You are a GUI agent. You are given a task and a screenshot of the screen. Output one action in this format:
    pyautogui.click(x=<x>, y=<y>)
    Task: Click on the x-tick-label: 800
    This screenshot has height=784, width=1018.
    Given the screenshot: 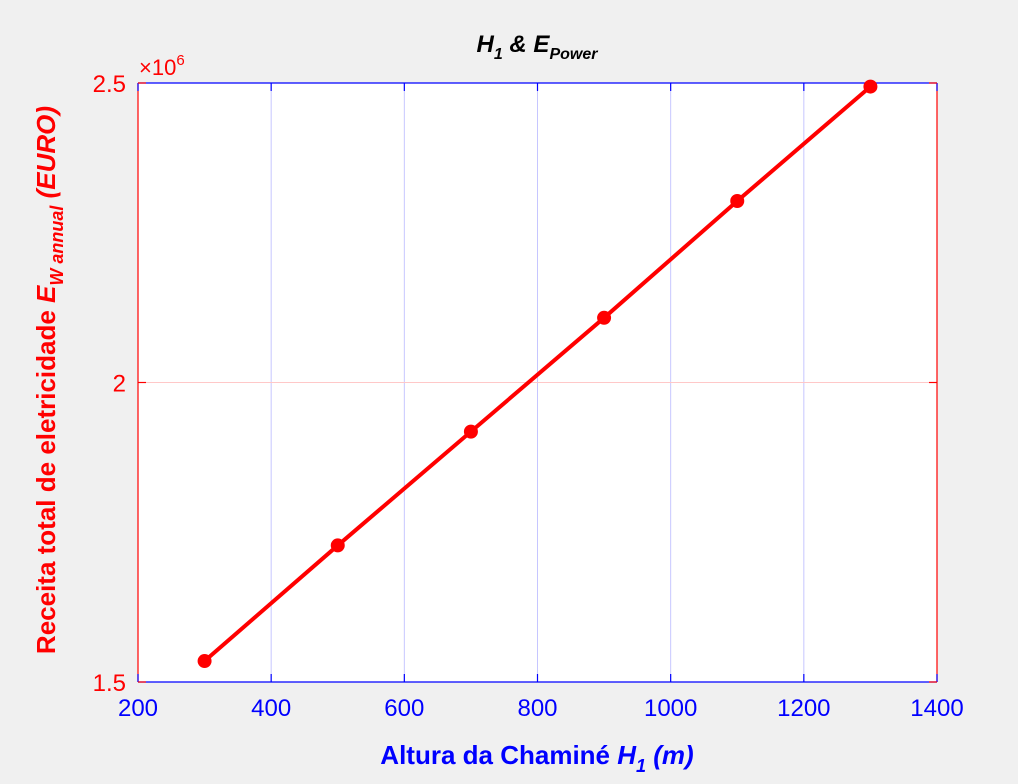 What is the action you would take?
    pyautogui.click(x=537, y=708)
    